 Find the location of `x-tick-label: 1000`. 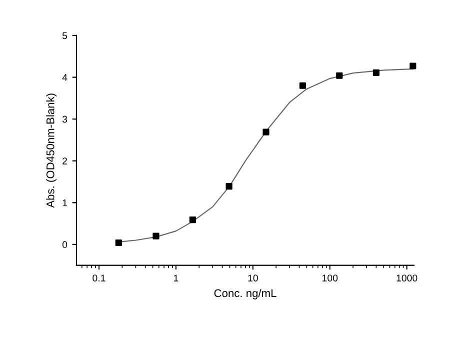

x-tick-label: 1000 is located at coordinates (407, 278).